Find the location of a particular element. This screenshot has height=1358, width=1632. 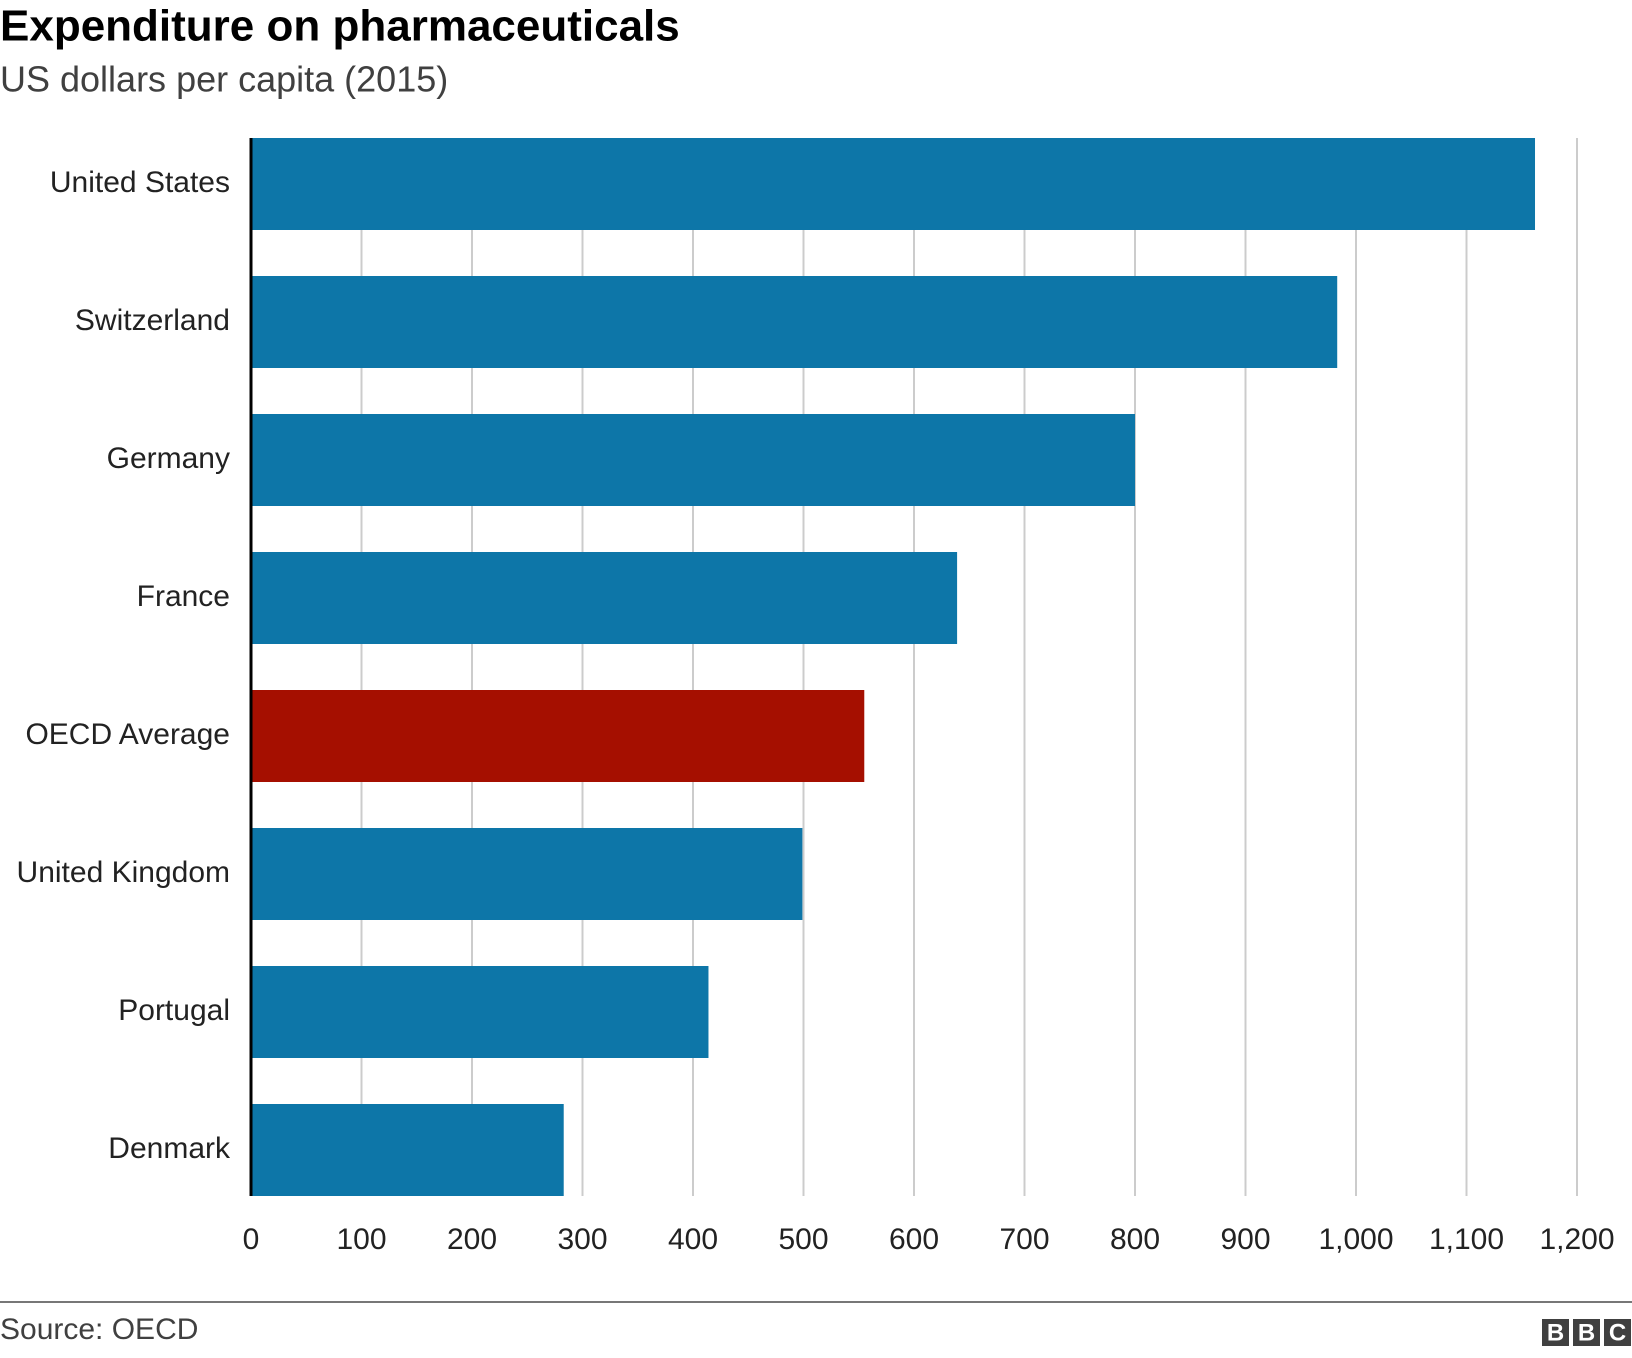

category-label: United States is located at coordinates (140, 182).